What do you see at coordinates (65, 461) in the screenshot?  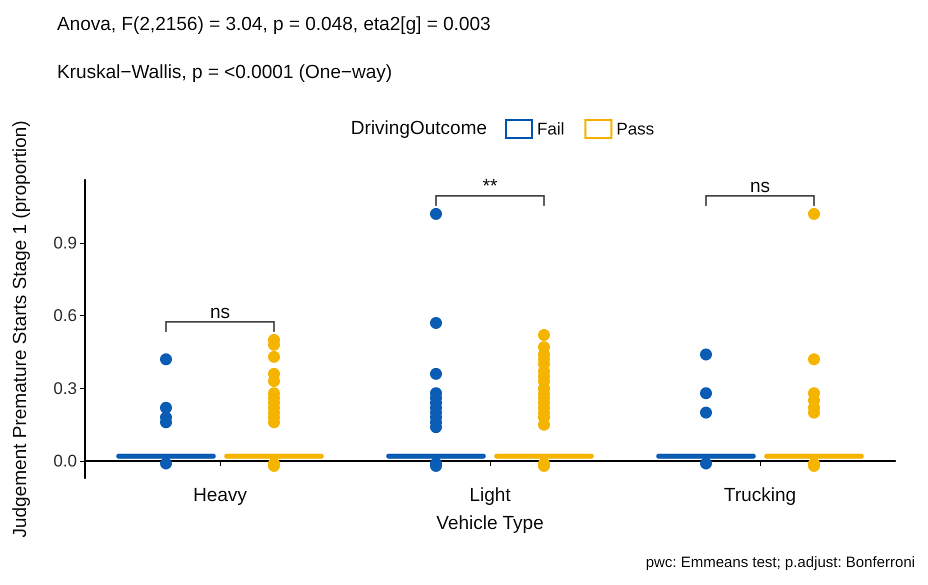 I see `y-tick-label: 0.0` at bounding box center [65, 461].